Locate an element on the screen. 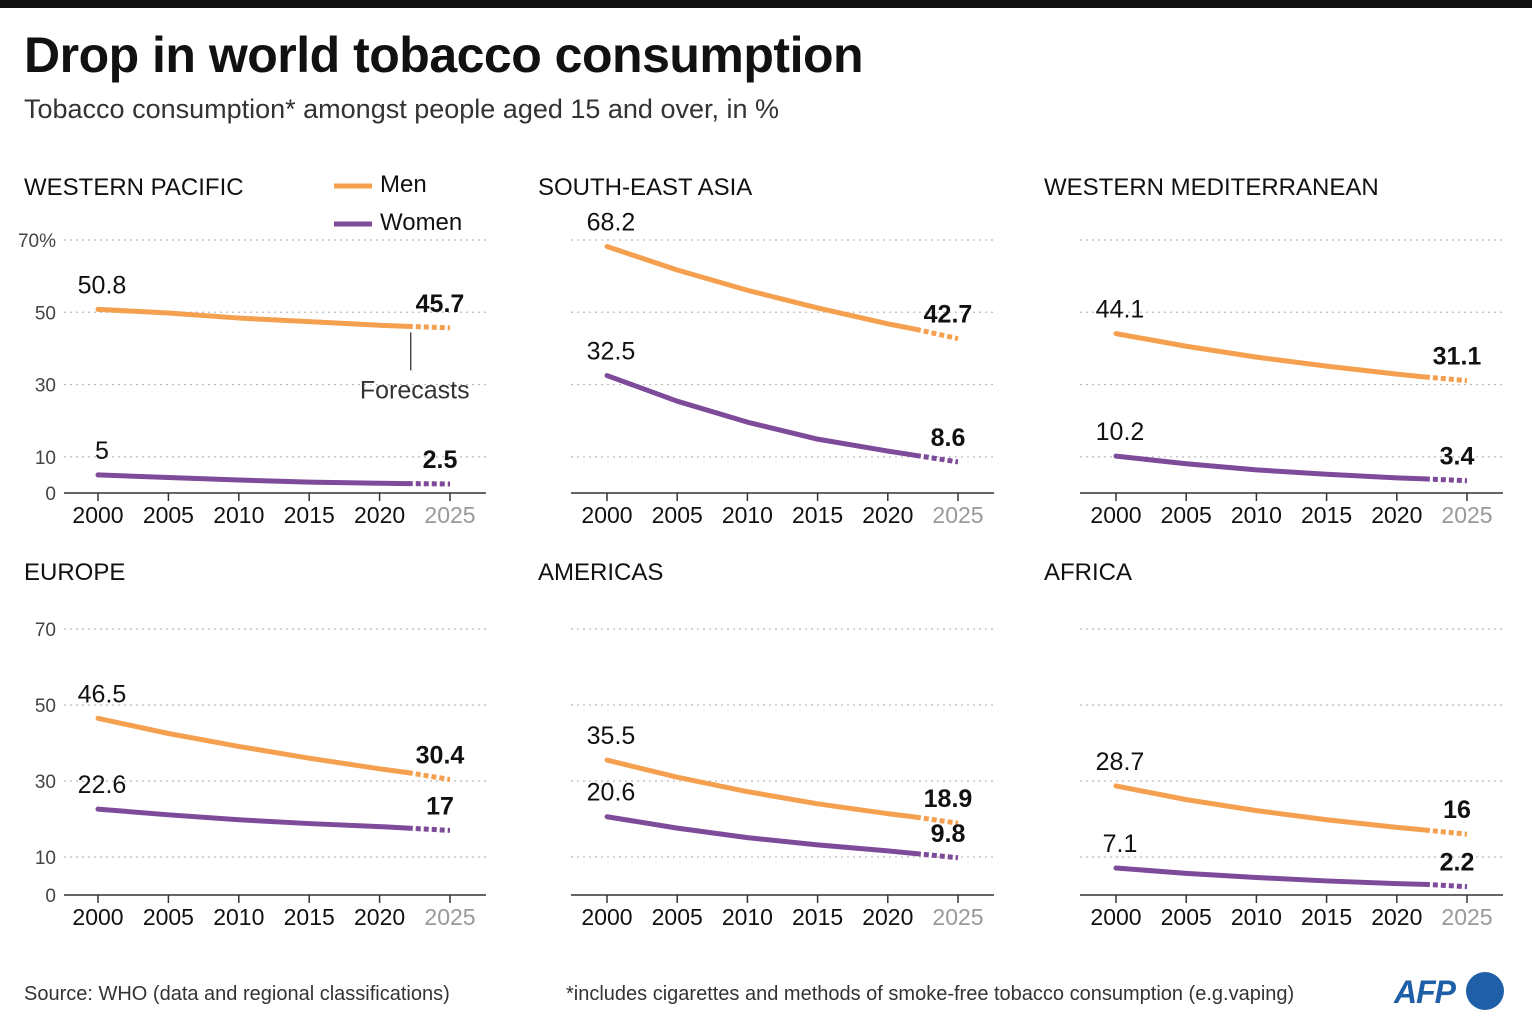 This screenshot has width=1532, height=1024. start-value-label-men: 28.7 is located at coordinates (1120, 762).